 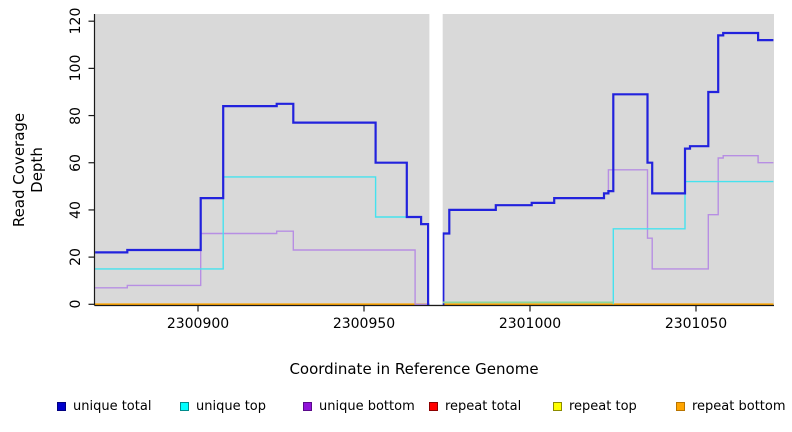 I want to click on y-tick-label-40: 40, so click(x=76, y=210).